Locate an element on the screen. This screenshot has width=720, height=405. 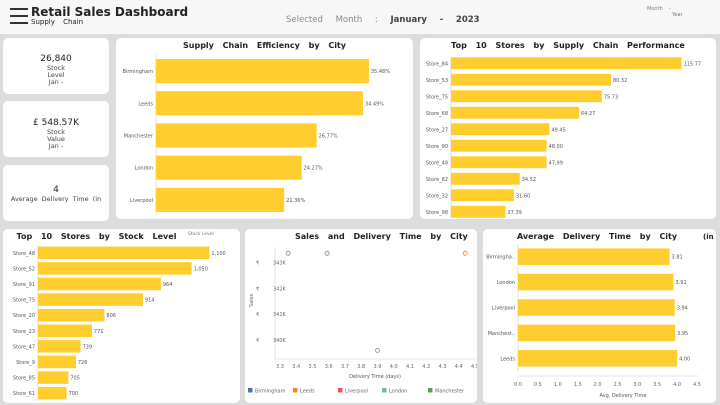
selected-period: Selected Month : January - 2023 is located at coordinates (383, 20).